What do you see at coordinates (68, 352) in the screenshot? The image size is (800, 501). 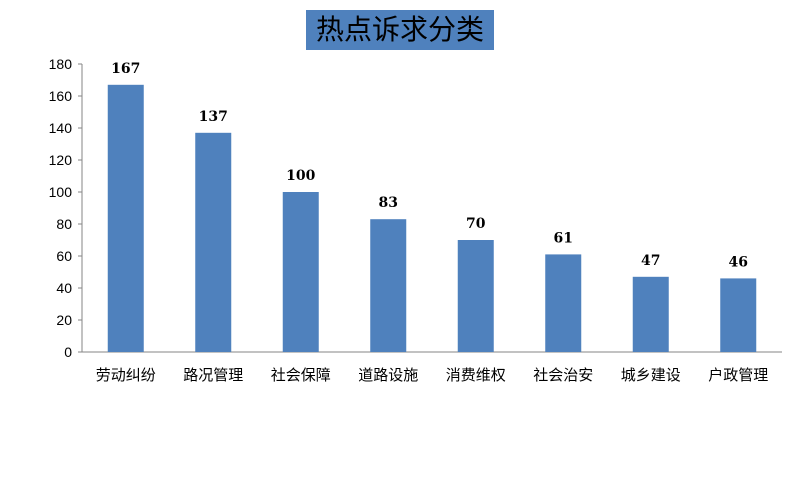 I see `y-tick-label: 0` at bounding box center [68, 352].